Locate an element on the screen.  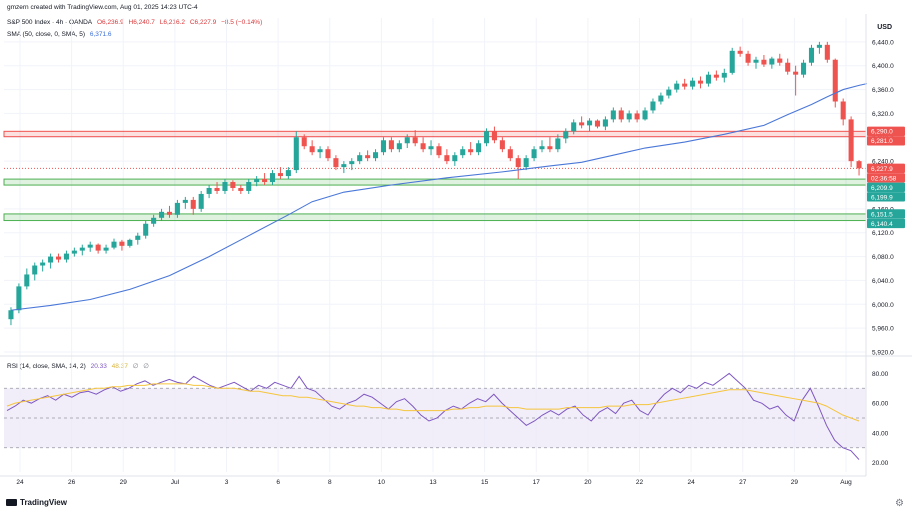
price-tick-label: 6,360.0 is located at coordinates (883, 90).